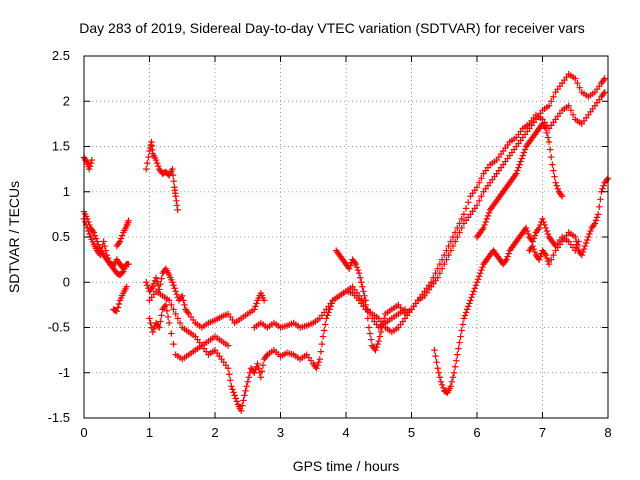 The width and height of the screenshot is (640, 480). Describe the element at coordinates (66, 100) in the screenshot. I see `y-tick-label: 2` at that location.